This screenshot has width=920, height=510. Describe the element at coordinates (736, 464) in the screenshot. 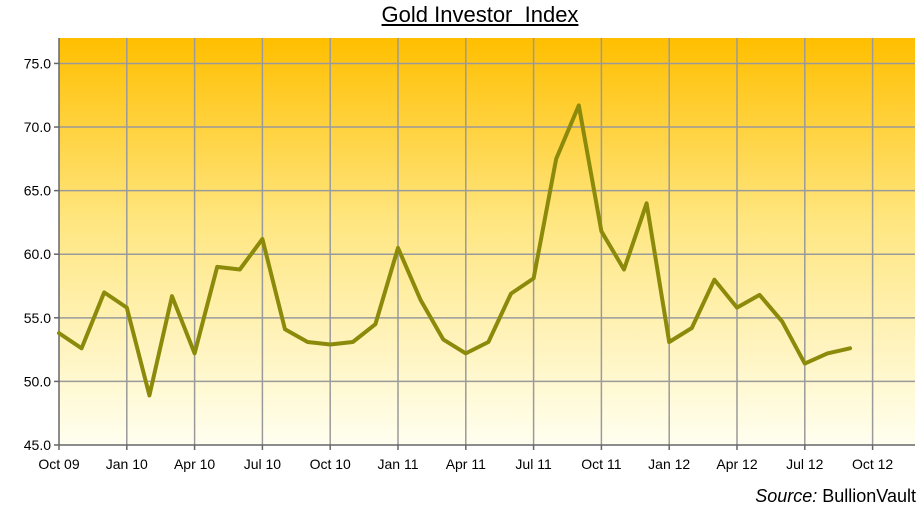

I see `x-tick-label: Apr 12` at that location.